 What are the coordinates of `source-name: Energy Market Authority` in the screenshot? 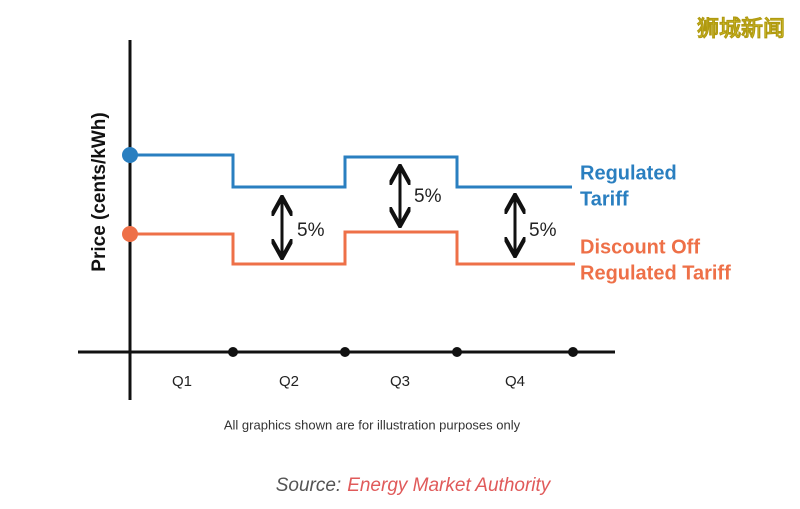 It's located at (449, 485).